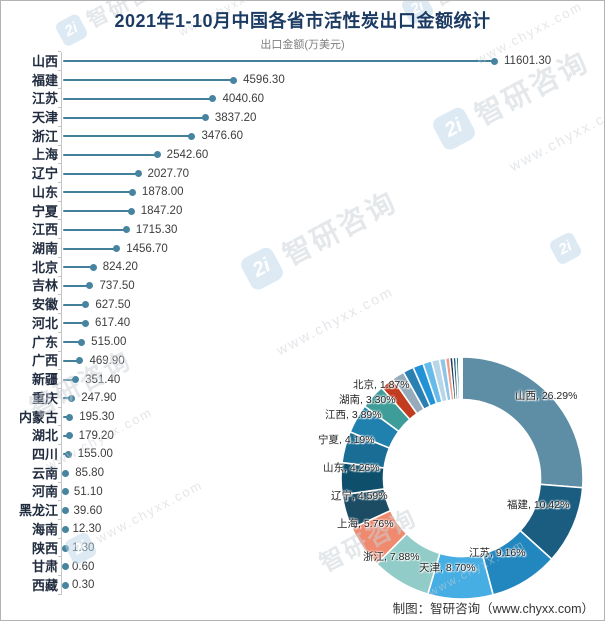 The width and height of the screenshot is (605, 621). I want to click on bar-row: 江苏 4040.60, so click(303, 98).